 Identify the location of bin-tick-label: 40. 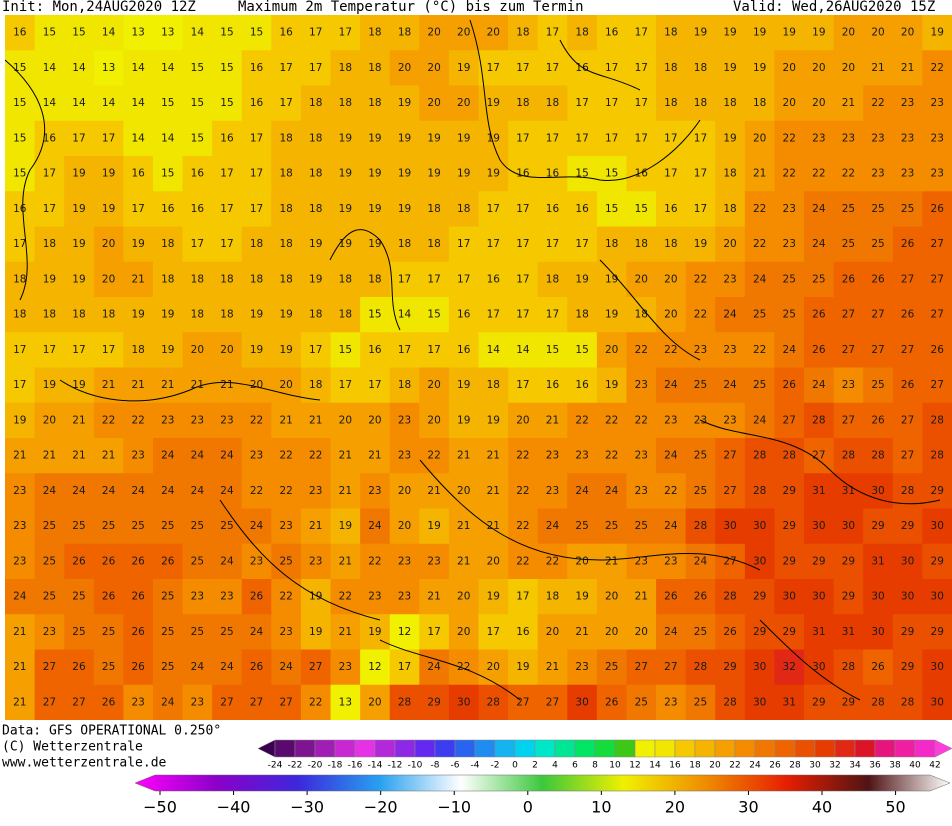
(915, 766).